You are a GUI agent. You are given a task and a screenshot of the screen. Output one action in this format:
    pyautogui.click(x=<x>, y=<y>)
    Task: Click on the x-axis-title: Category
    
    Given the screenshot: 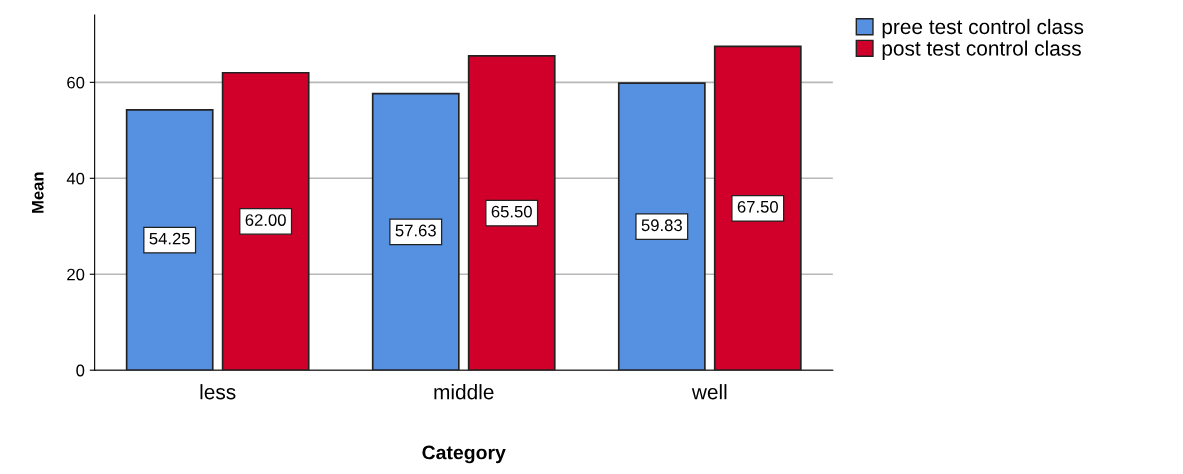 What is the action you would take?
    pyautogui.click(x=464, y=454)
    